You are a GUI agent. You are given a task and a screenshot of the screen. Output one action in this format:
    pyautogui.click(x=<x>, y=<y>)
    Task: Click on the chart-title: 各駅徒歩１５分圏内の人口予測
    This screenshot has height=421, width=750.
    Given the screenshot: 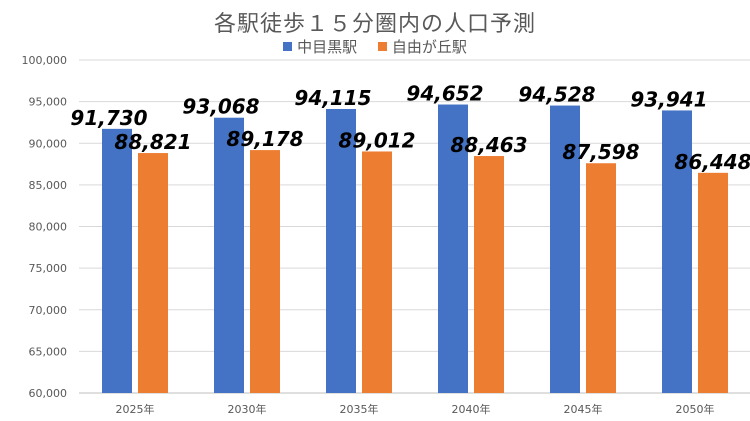 What is the action you would take?
    pyautogui.click(x=374, y=24)
    